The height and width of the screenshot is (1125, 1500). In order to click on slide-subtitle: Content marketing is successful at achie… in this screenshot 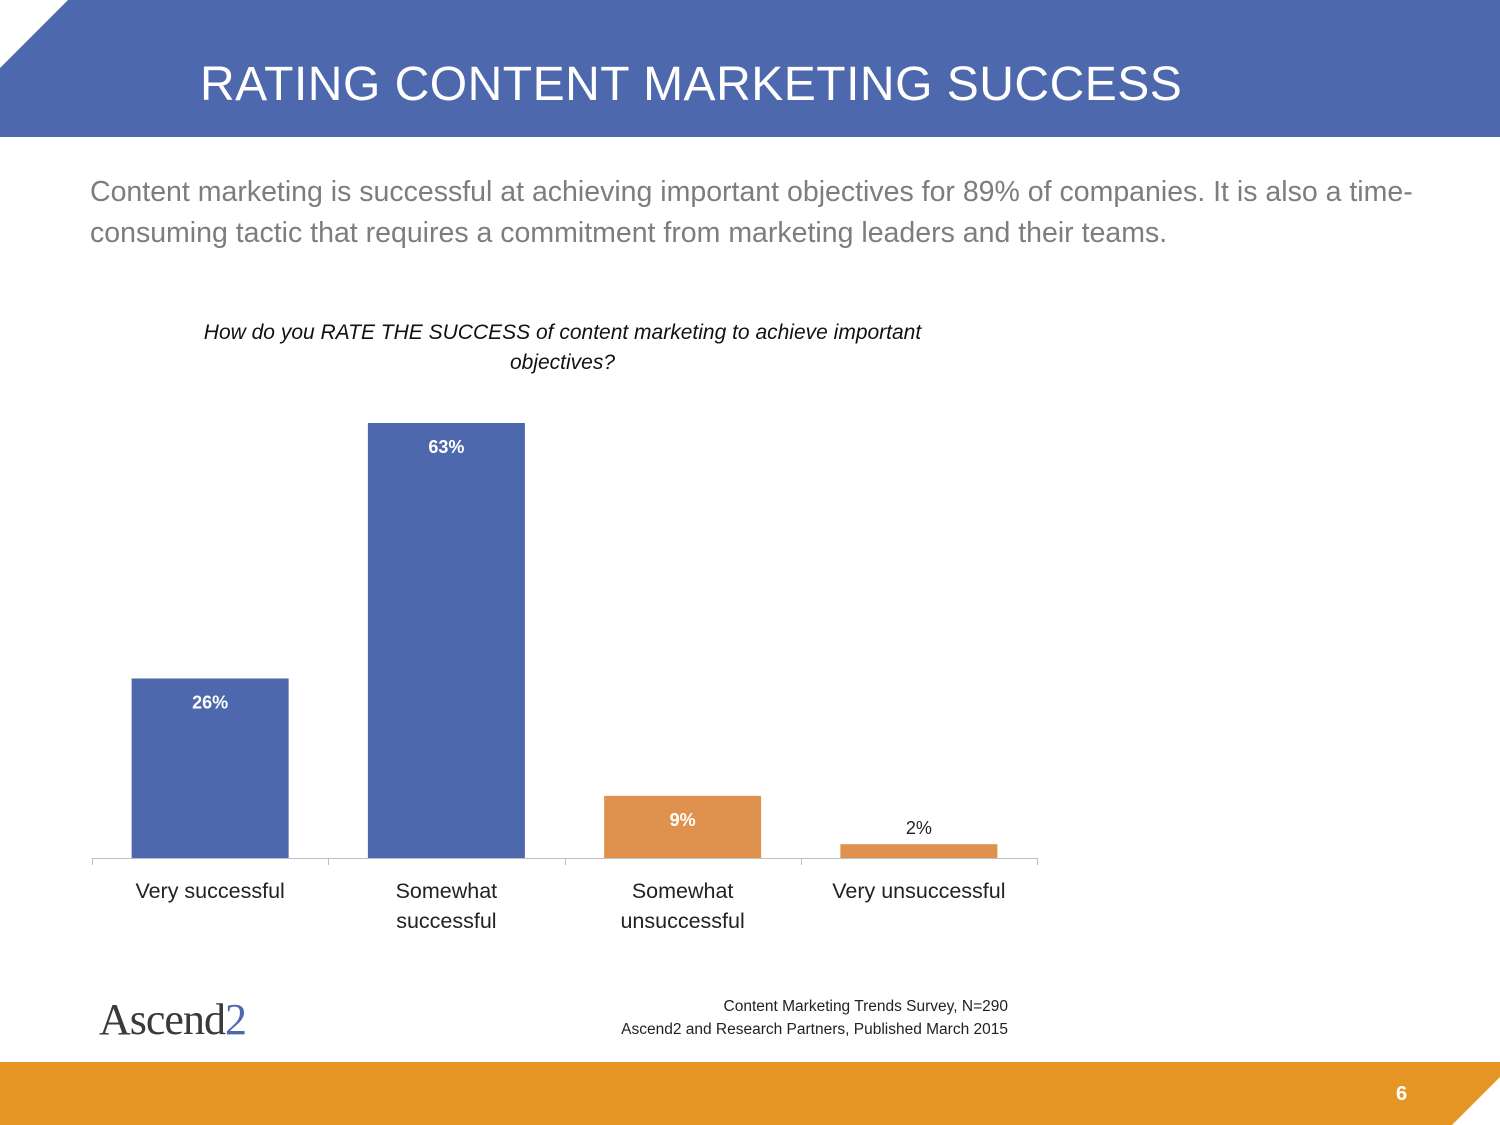, I will do `click(751, 212)`.